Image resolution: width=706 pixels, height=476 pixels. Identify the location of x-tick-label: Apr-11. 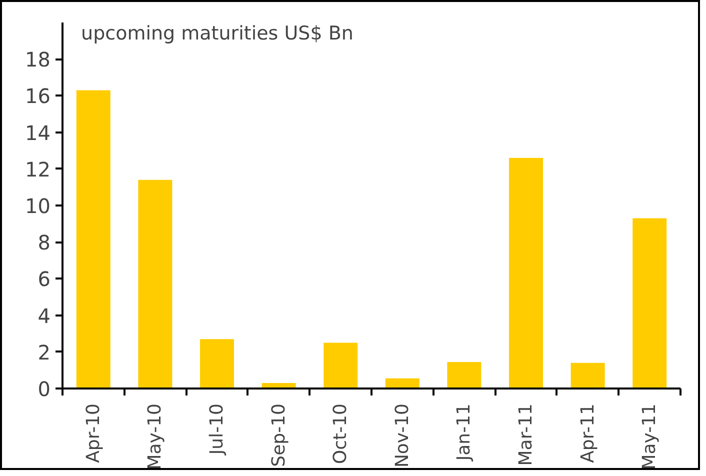
(587, 433).